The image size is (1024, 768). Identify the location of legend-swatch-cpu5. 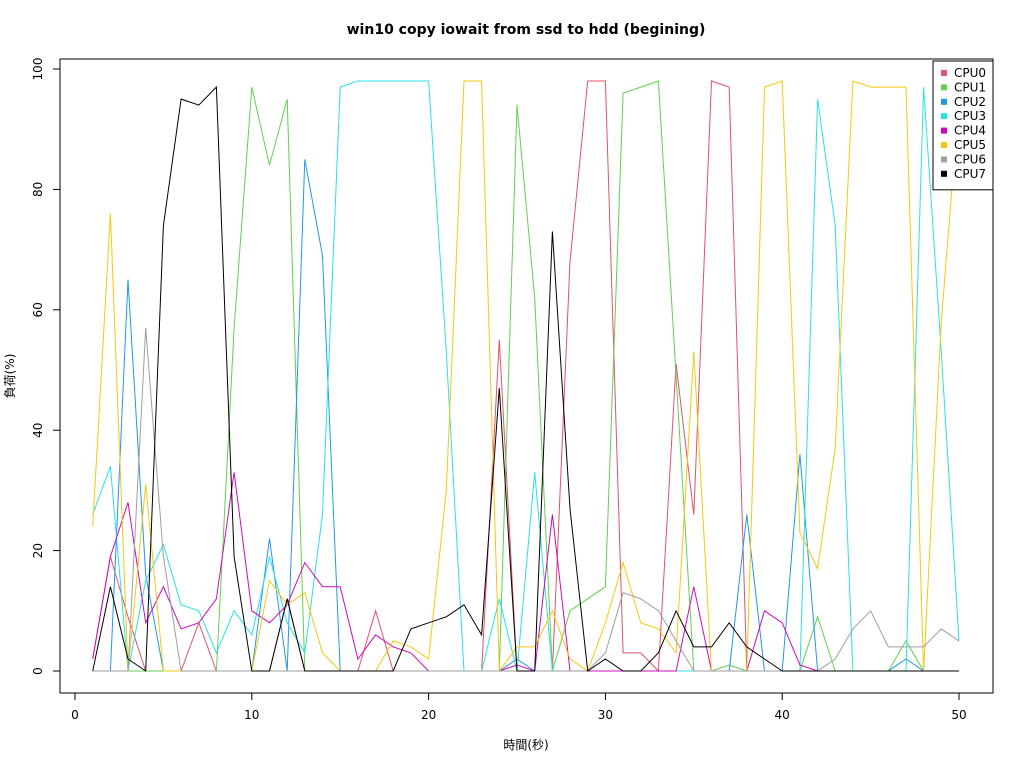
(944, 145).